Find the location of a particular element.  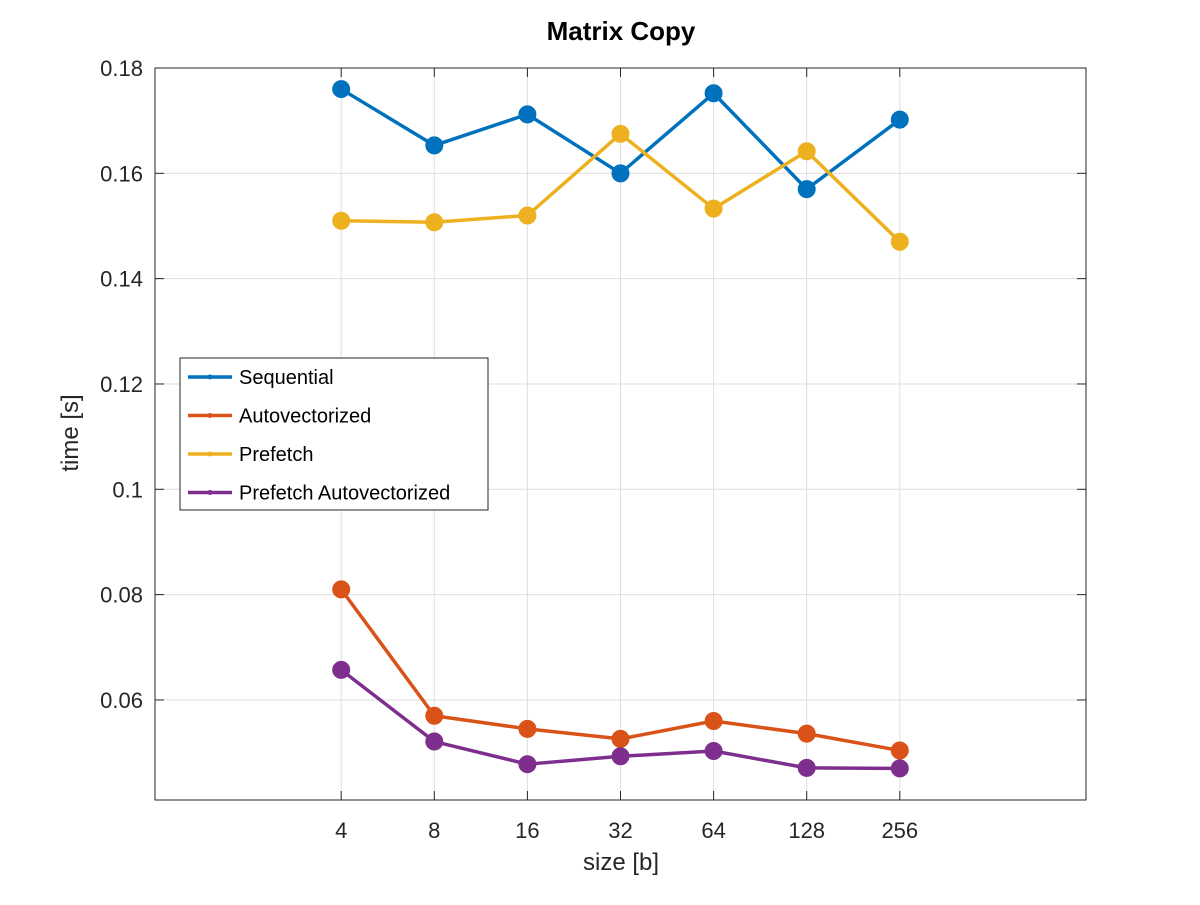

y-tick-label: 0.14 is located at coordinates (121, 279).